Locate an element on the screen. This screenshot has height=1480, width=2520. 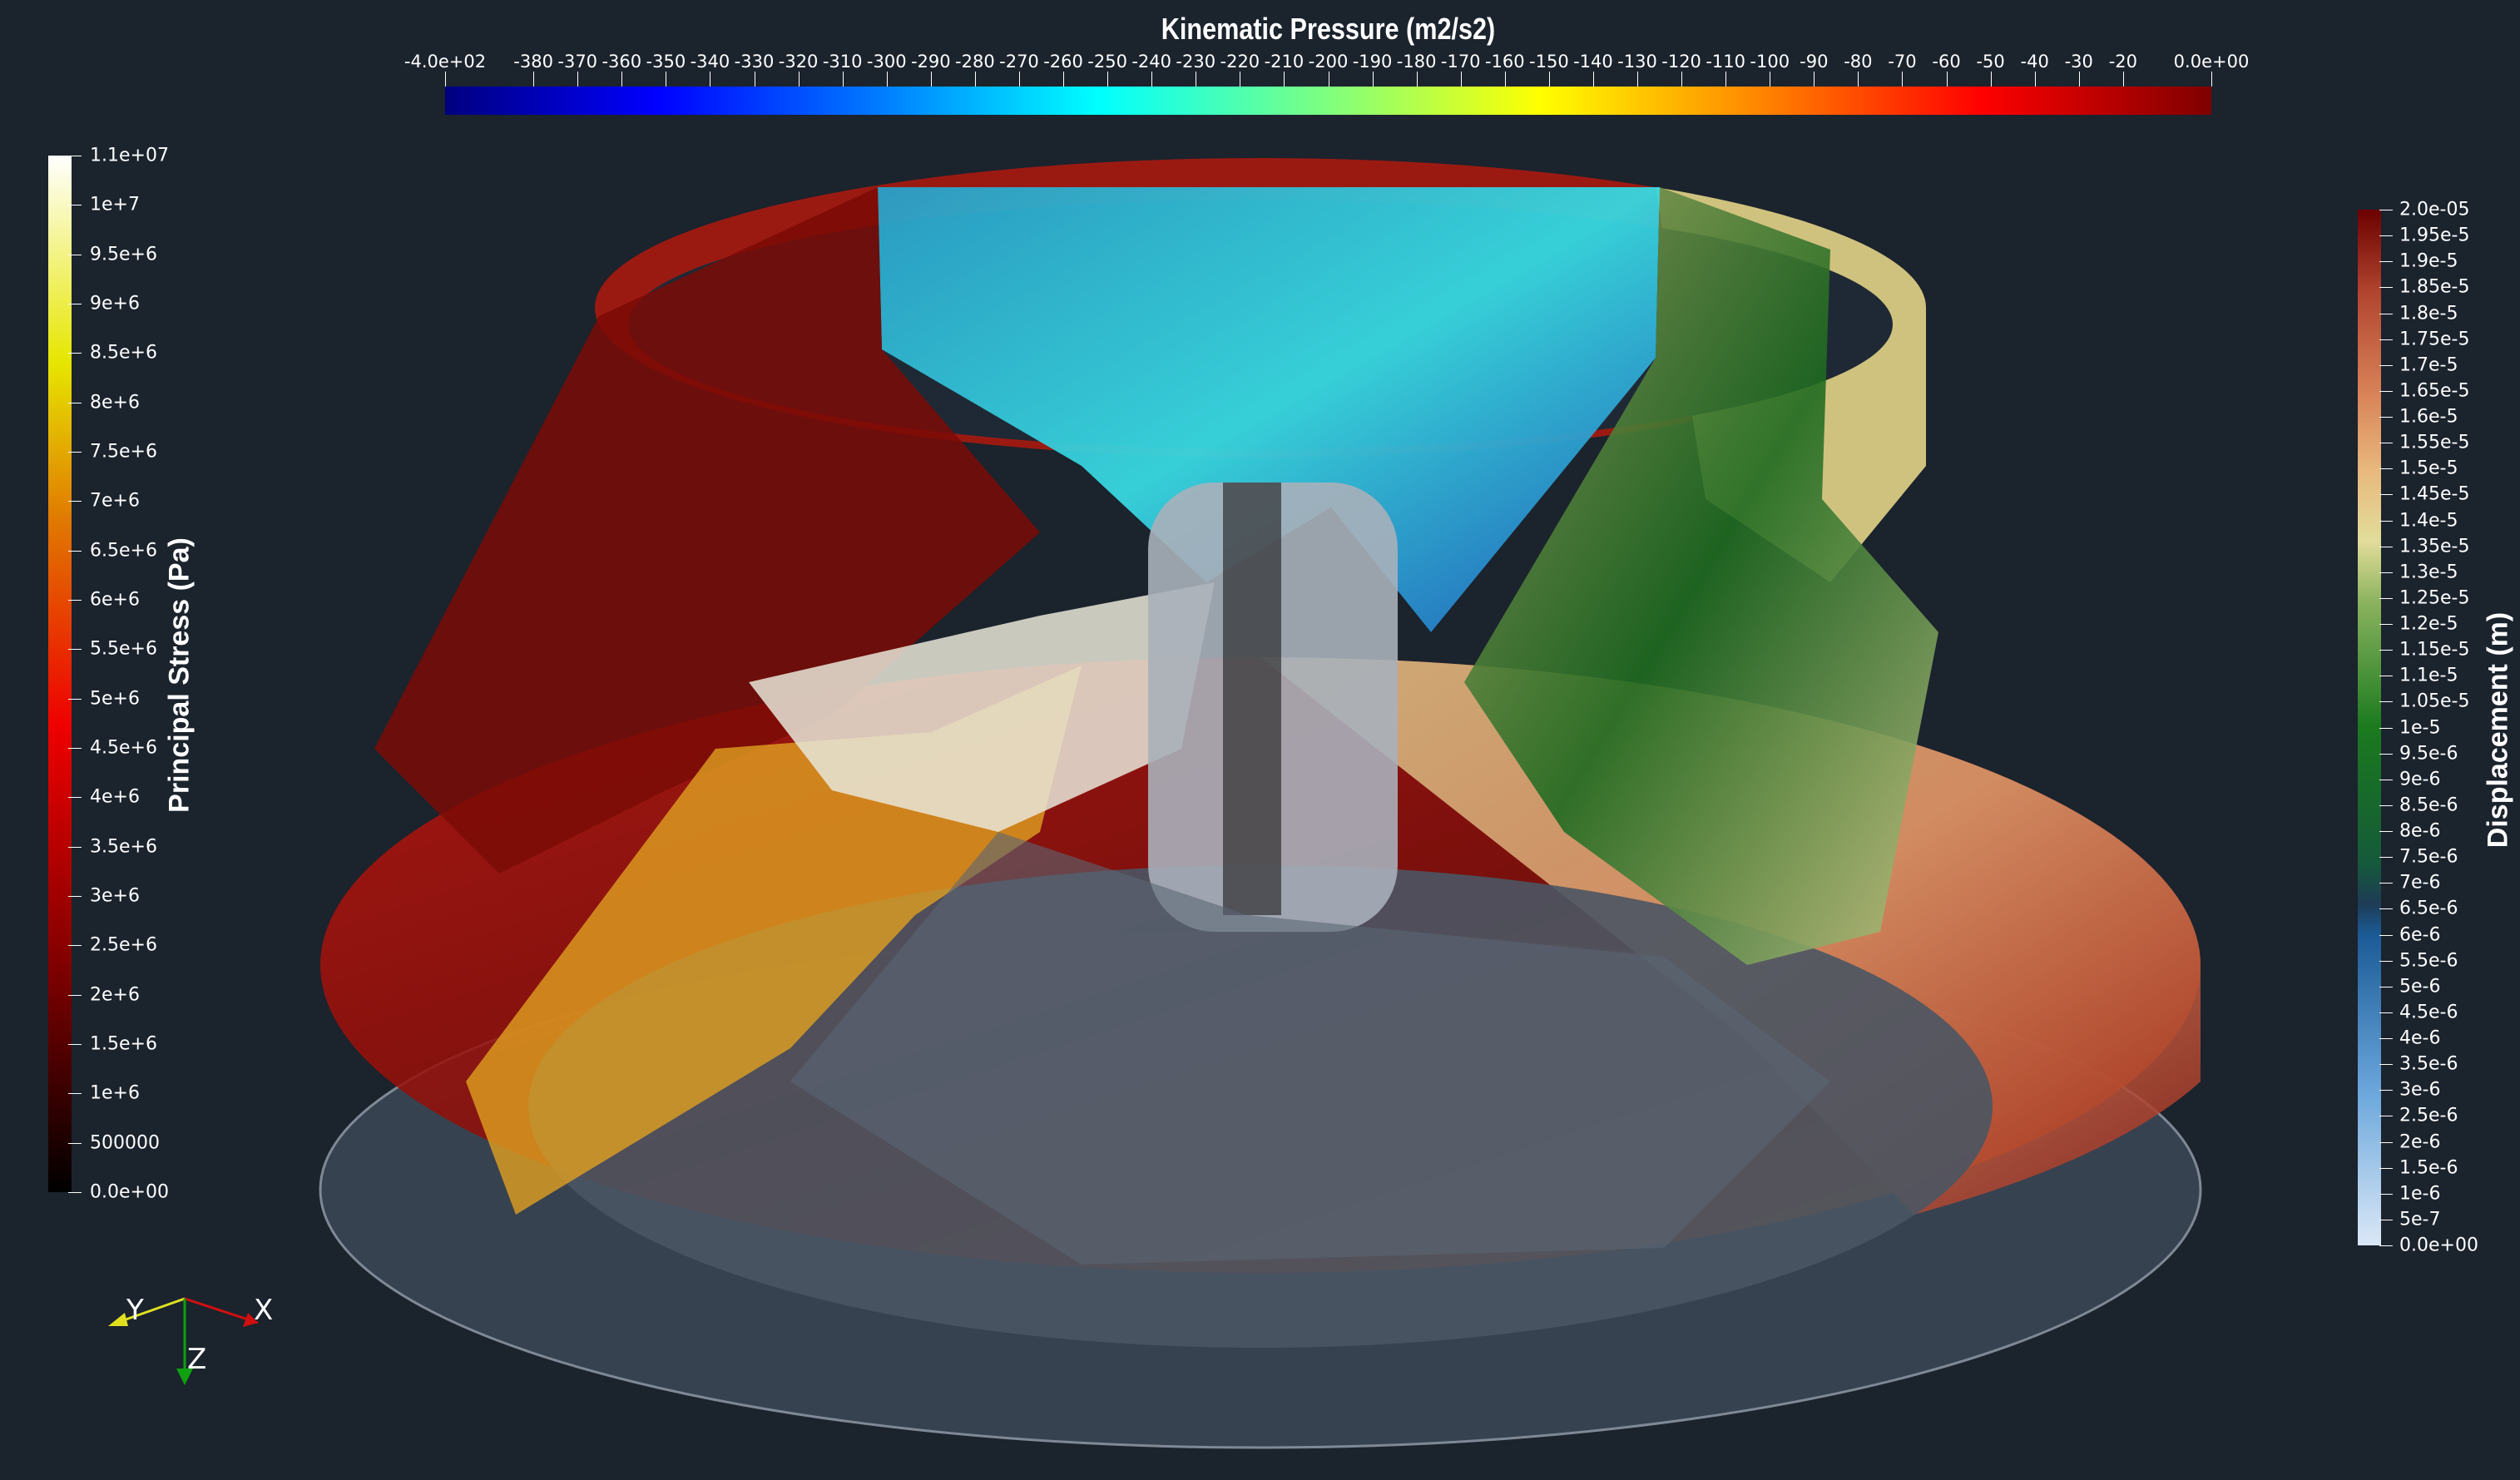
displacement-colorbar-gradient is located at coordinates (2369, 727).